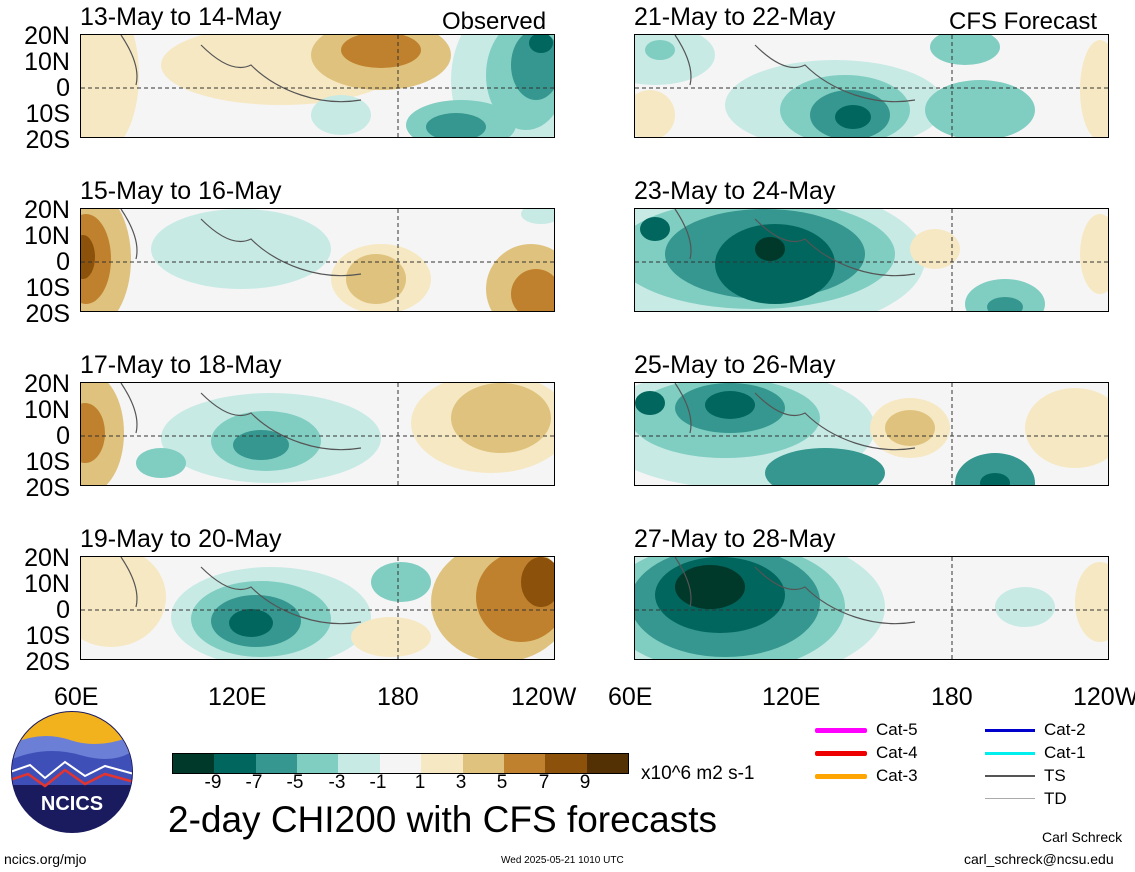 The image size is (1135, 872). I want to click on legend-line-cat4, so click(841, 753).